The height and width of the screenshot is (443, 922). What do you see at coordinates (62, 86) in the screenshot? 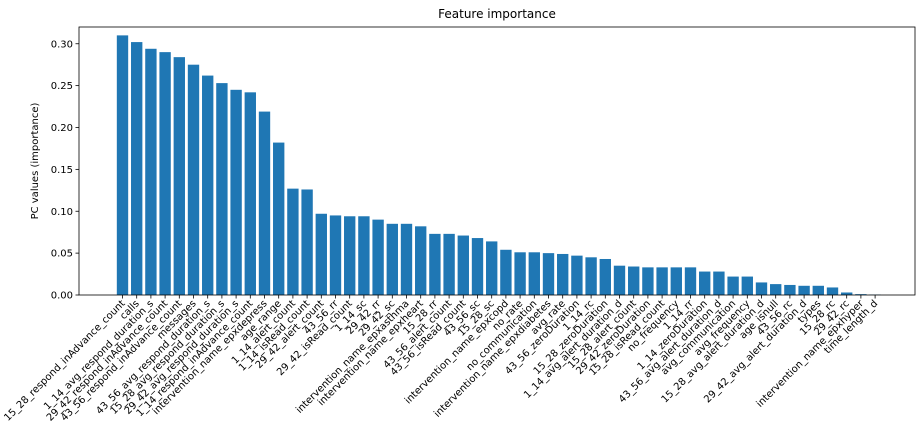
I see `y-tick-label: 0.25` at bounding box center [62, 86].